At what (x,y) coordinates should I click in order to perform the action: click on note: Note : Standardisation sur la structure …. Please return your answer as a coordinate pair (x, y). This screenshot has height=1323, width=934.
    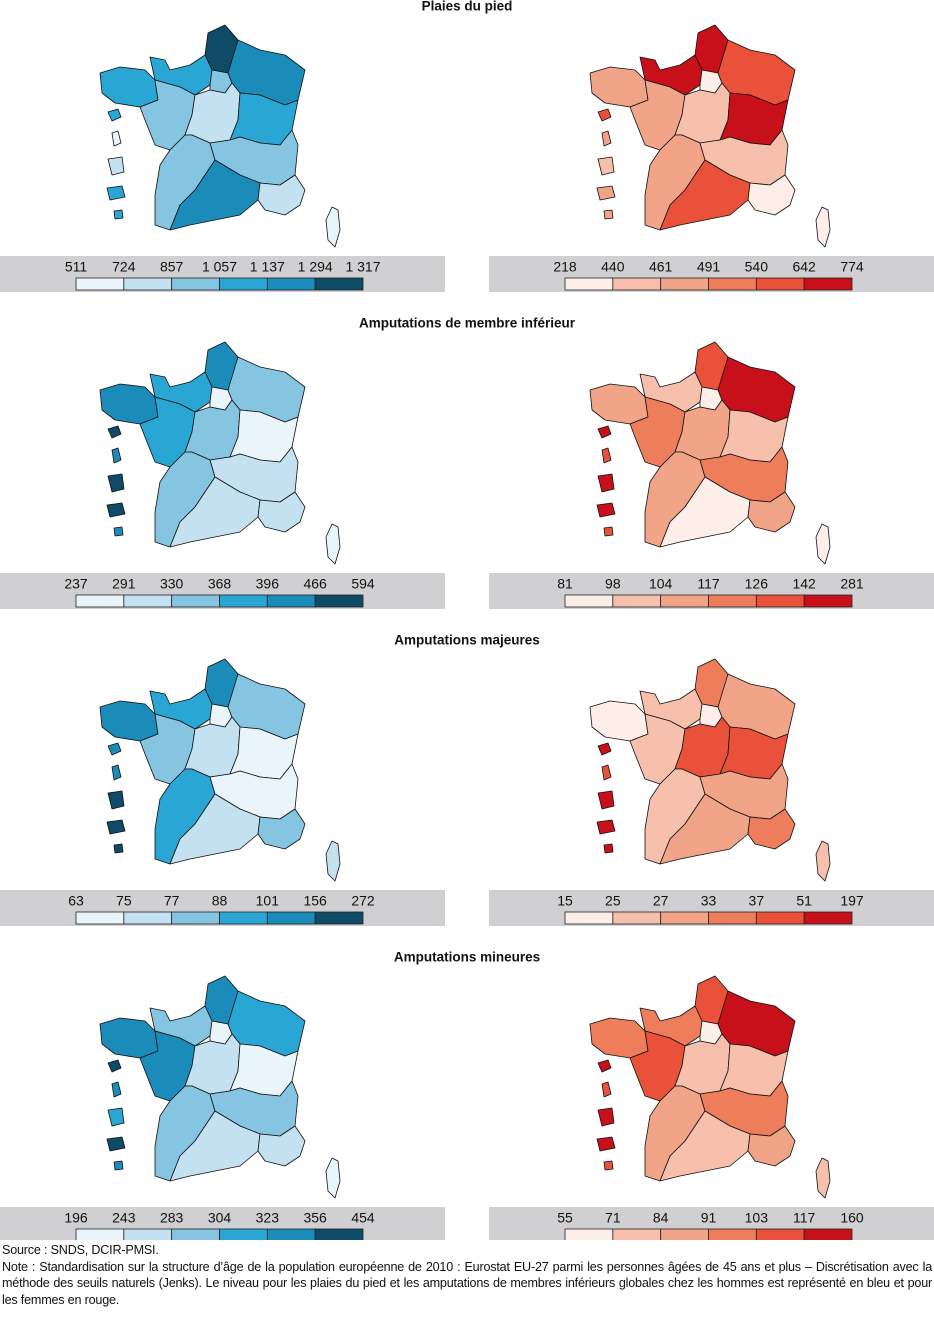
    Looking at the image, I should click on (467, 1283).